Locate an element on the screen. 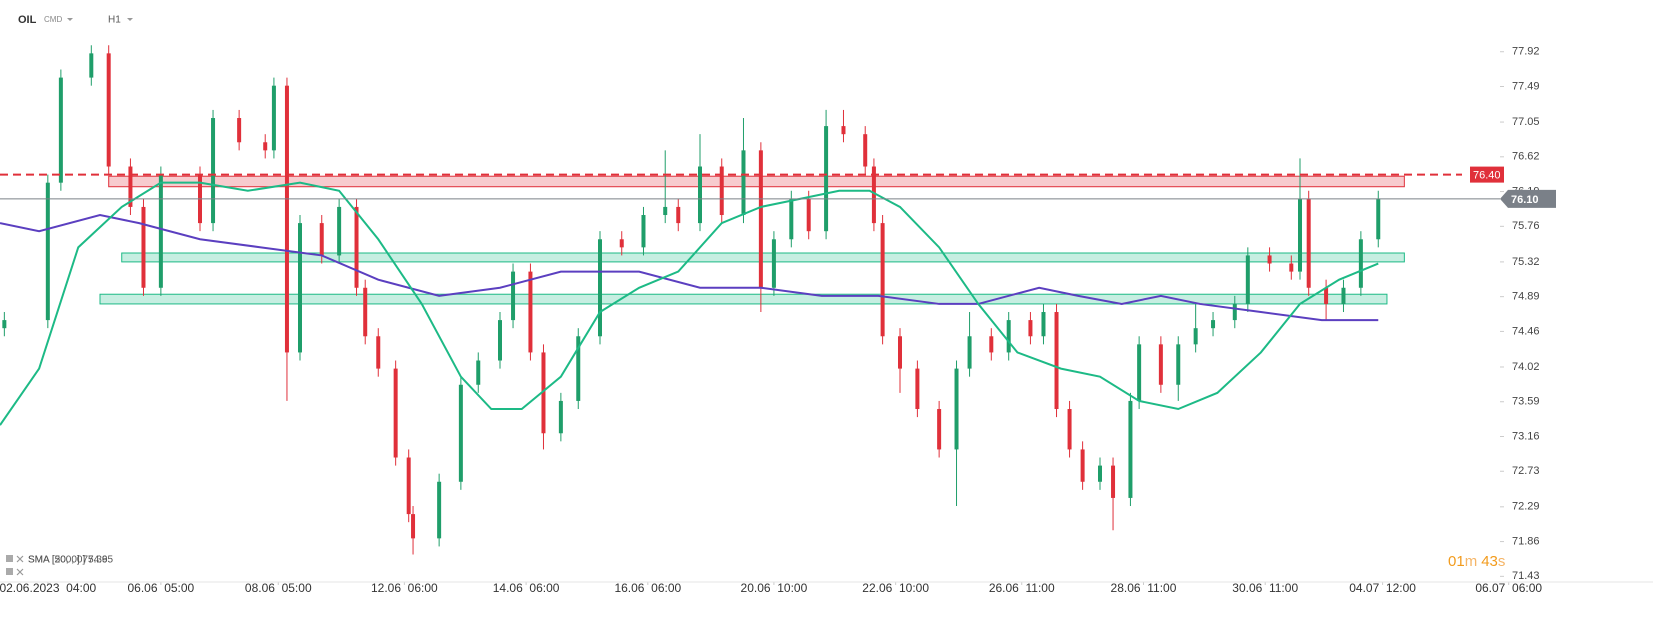 Image resolution: width=1653 pixels, height=638 pixels. legend-entry: SMA [50, 0] 75.39 is located at coordinates (68, 560).